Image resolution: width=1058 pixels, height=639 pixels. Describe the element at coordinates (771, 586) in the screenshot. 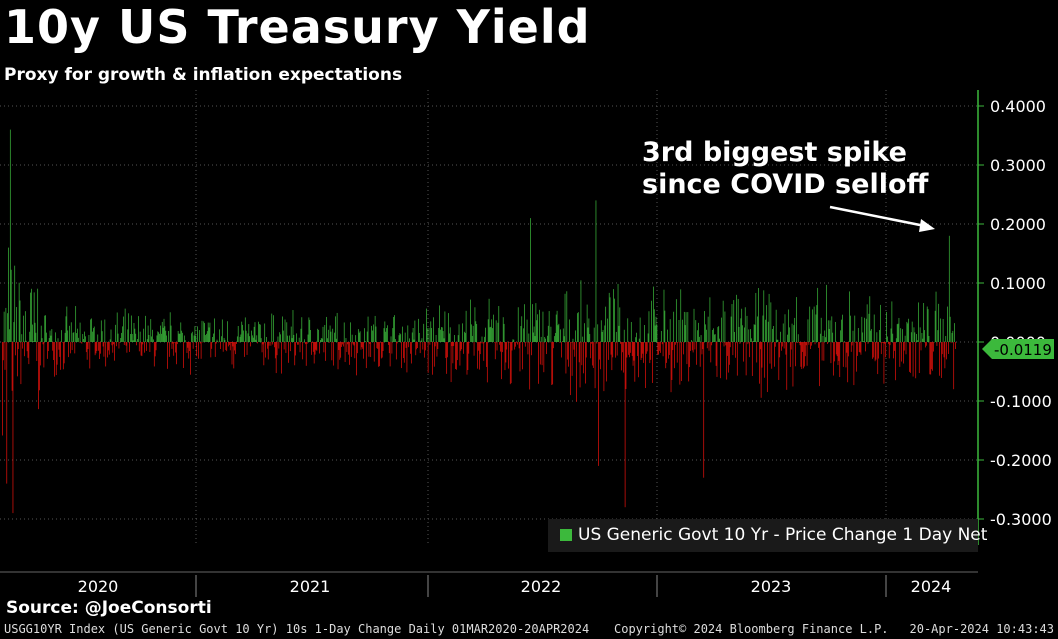

I see `x-tick-label: 2023` at that location.